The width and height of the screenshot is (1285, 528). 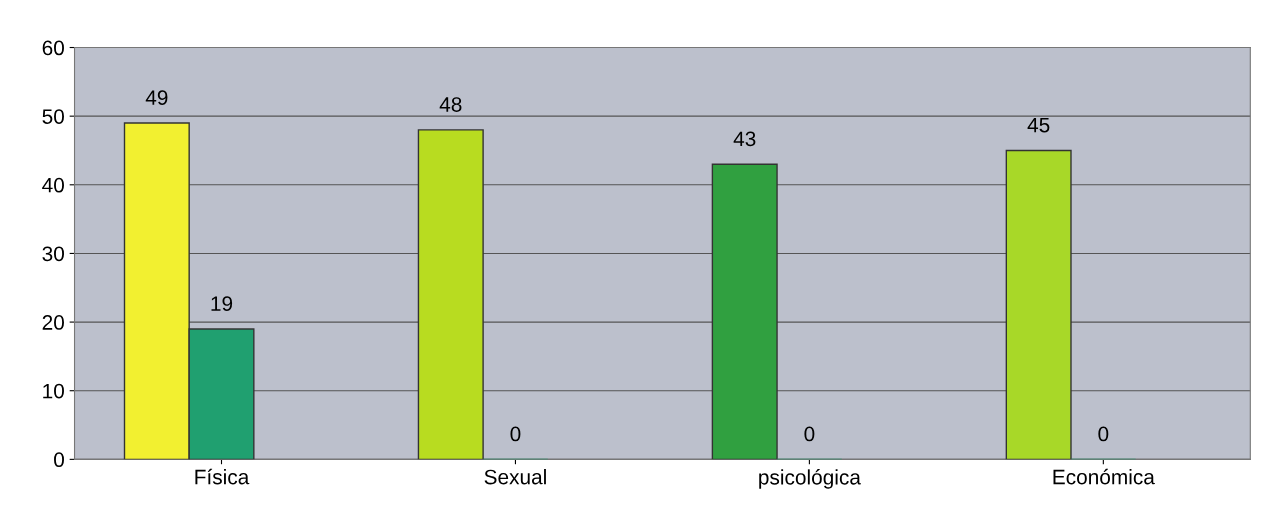 I want to click on x-tick-label: psicológica, so click(x=810, y=479).